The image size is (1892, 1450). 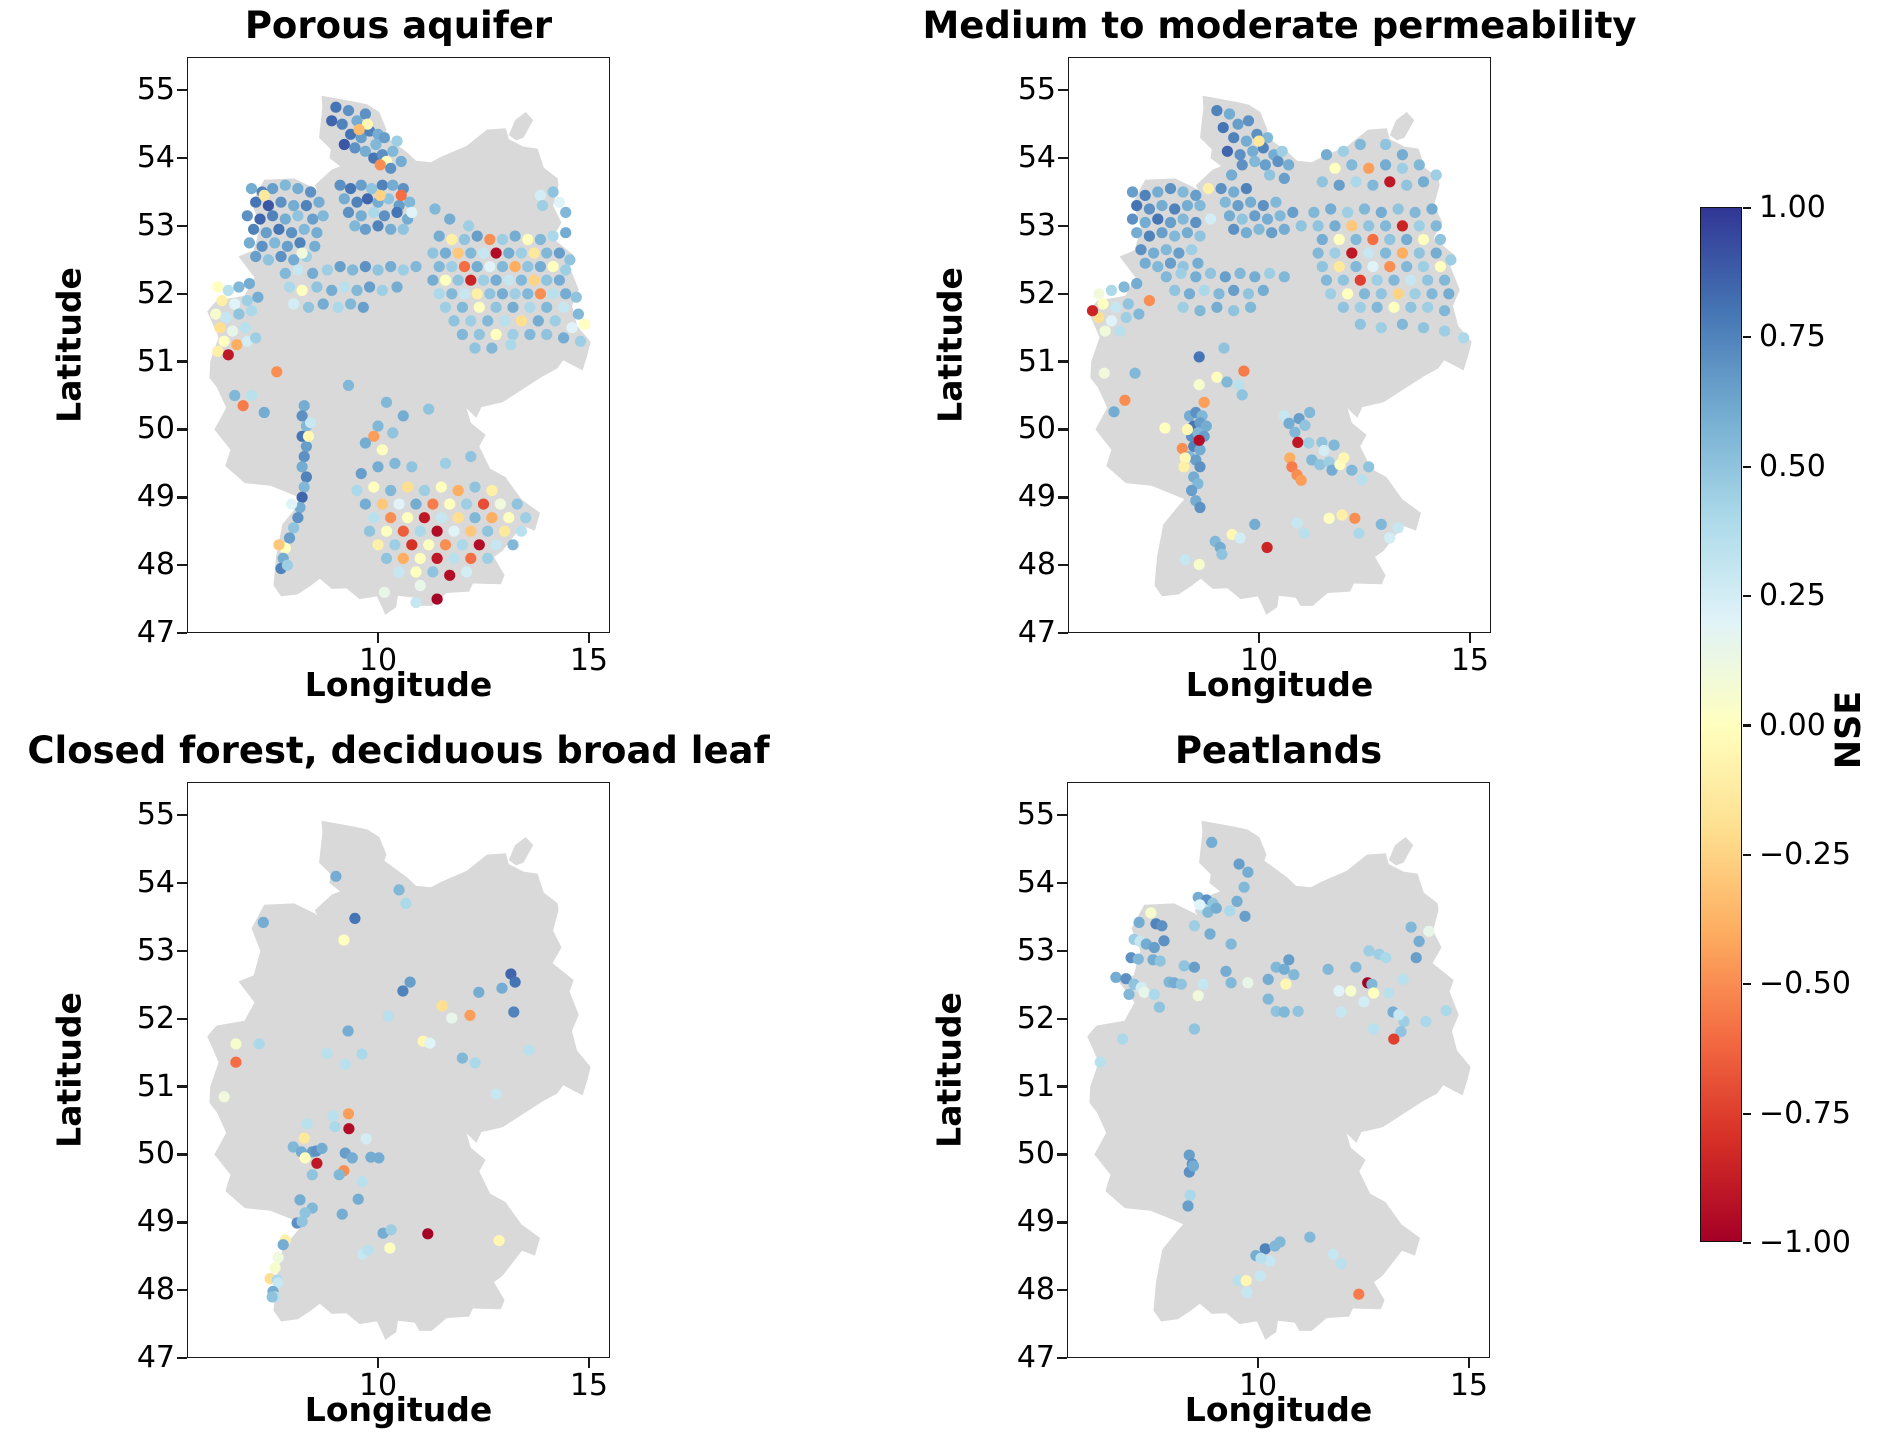 I want to click on colorbar-tick-label: 0.00, so click(x=1792, y=725).